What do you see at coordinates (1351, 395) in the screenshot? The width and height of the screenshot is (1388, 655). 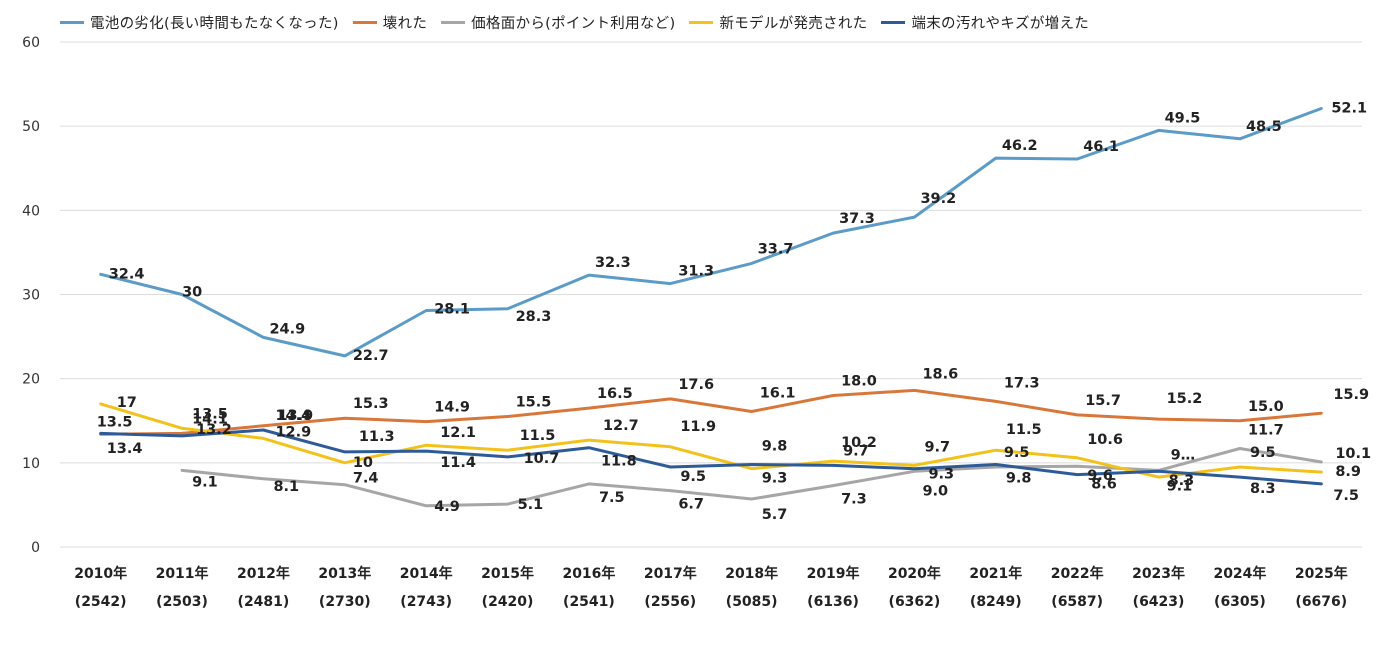 I see `data-label: 15.9` at bounding box center [1351, 395].